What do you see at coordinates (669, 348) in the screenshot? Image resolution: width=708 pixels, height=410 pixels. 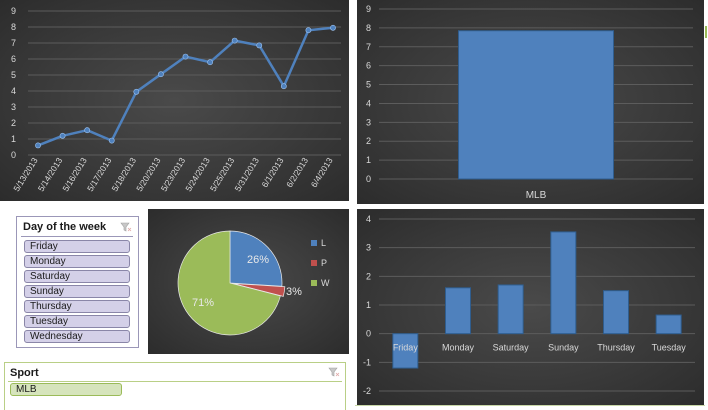 I see `x-tick-label: Tuesday` at bounding box center [669, 348].